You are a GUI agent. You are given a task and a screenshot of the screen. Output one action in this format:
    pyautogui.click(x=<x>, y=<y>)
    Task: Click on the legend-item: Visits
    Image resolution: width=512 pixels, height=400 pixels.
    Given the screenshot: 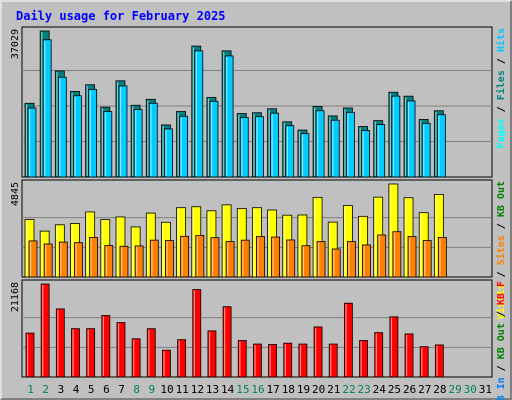 What is the action you would take?
    pyautogui.click(x=501, y=301)
    